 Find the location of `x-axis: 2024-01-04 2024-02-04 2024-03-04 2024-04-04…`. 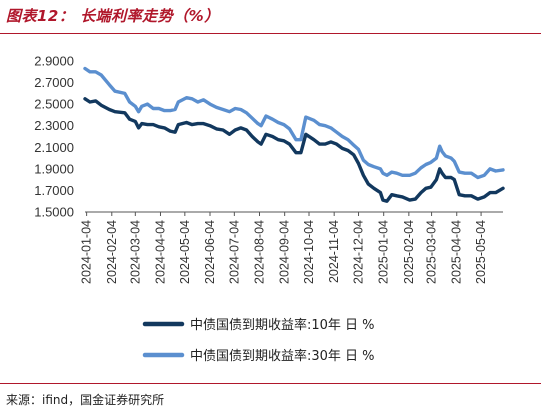

x-axis: 2024-01-04 2024-02-04 2024-03-04 2024-04-04… is located at coordinates (291, 247).